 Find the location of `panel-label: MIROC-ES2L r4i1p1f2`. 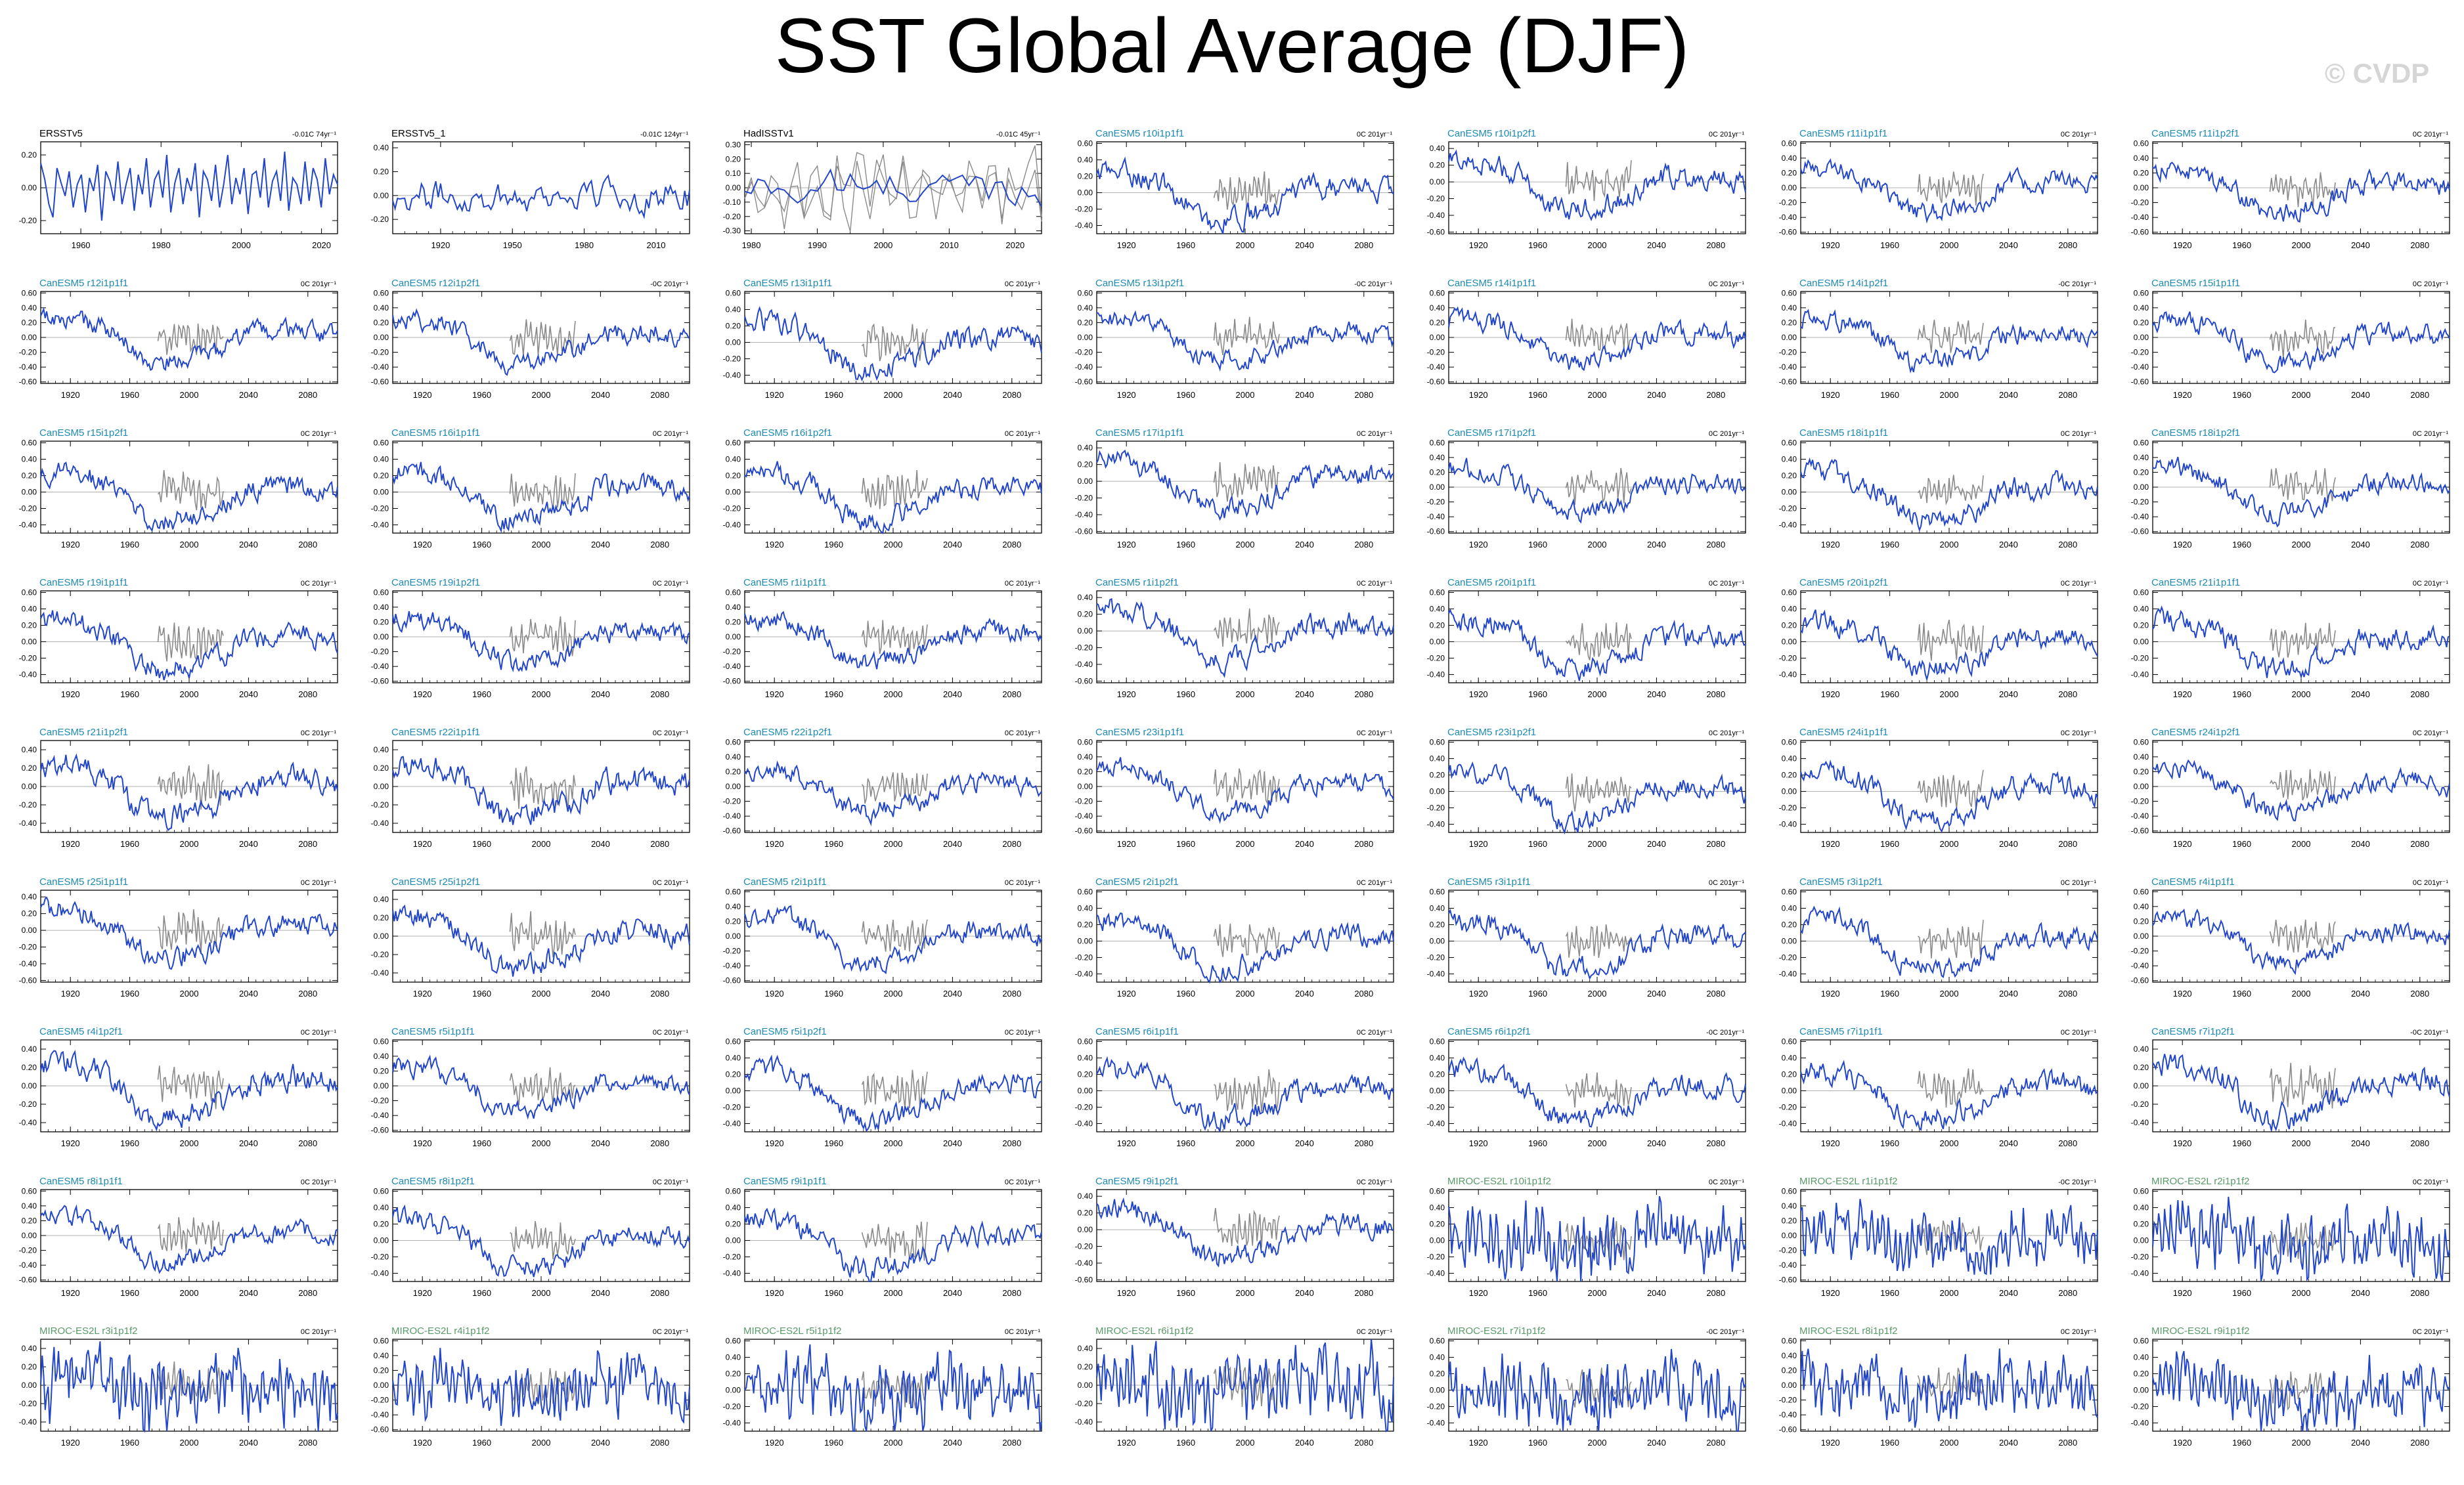

panel-label: MIROC-ES2L r4i1p1f2 is located at coordinates (440, 1331).